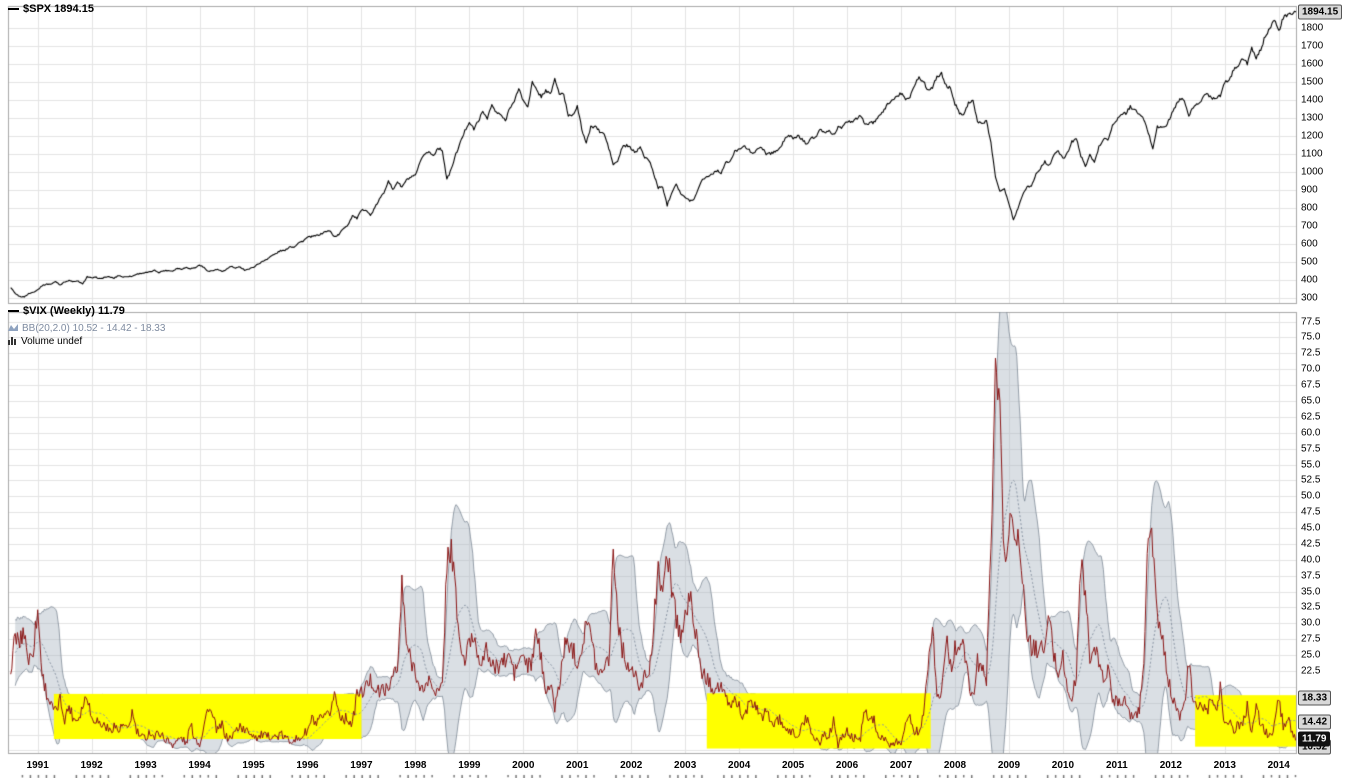 The image size is (1345, 778). I want to click on year-axis-label: 1993, so click(145, 765).